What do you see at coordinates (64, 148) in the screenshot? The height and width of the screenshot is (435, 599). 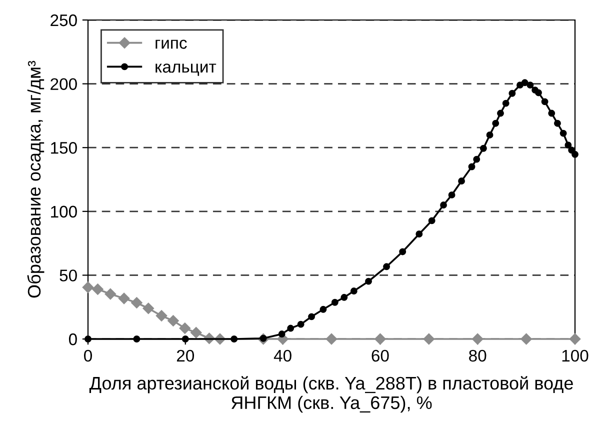 I see `y-tick-label: 150` at bounding box center [64, 148].